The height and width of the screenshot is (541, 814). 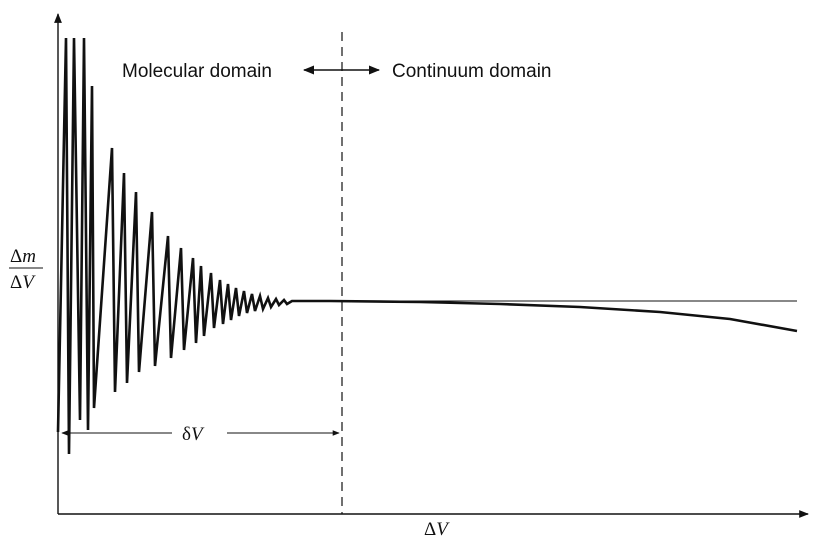 What do you see at coordinates (193, 434) in the screenshot?
I see `delta-v-label: δV` at bounding box center [193, 434].